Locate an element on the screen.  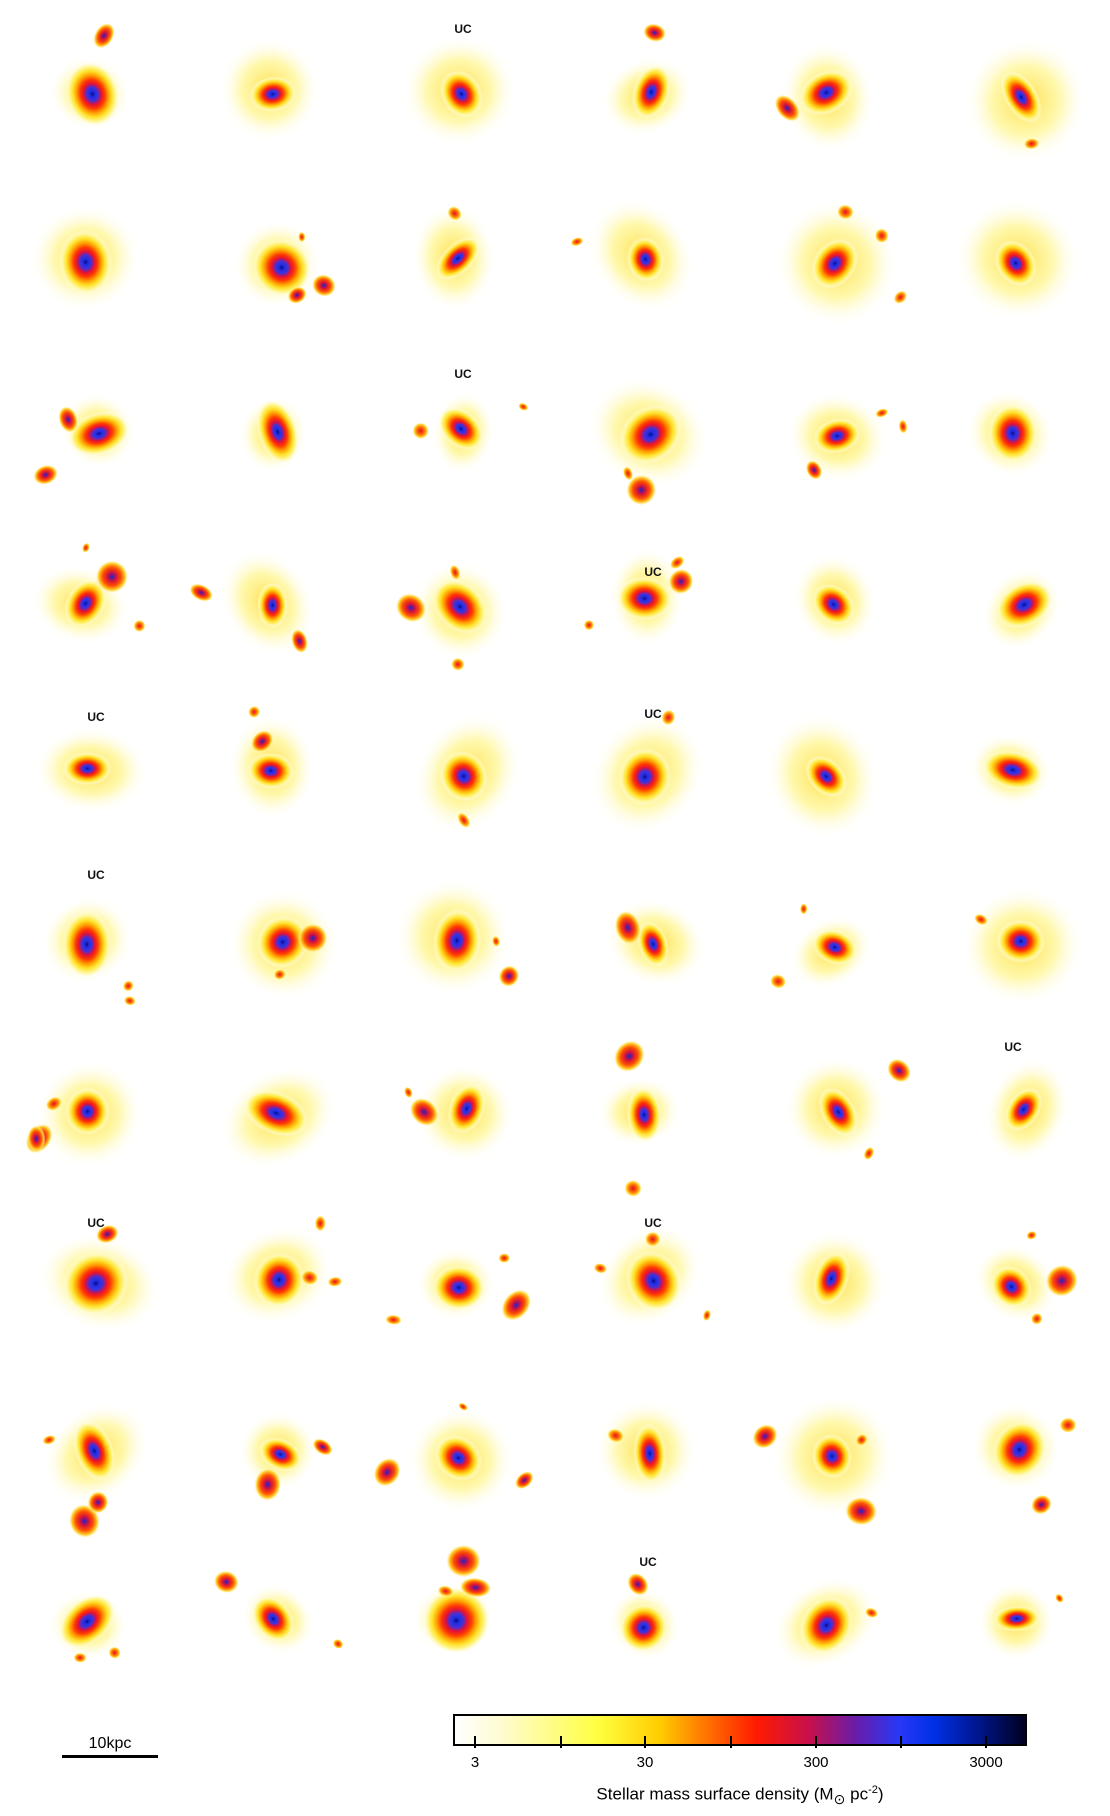
colorbar-gradient is located at coordinates (740, 1730).